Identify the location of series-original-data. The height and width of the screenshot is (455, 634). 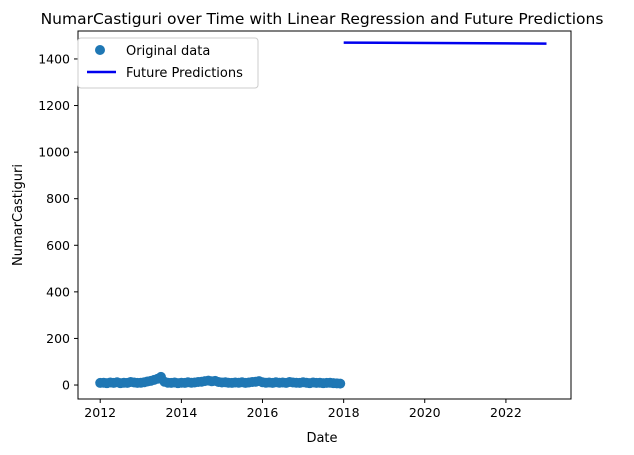
(220, 380).